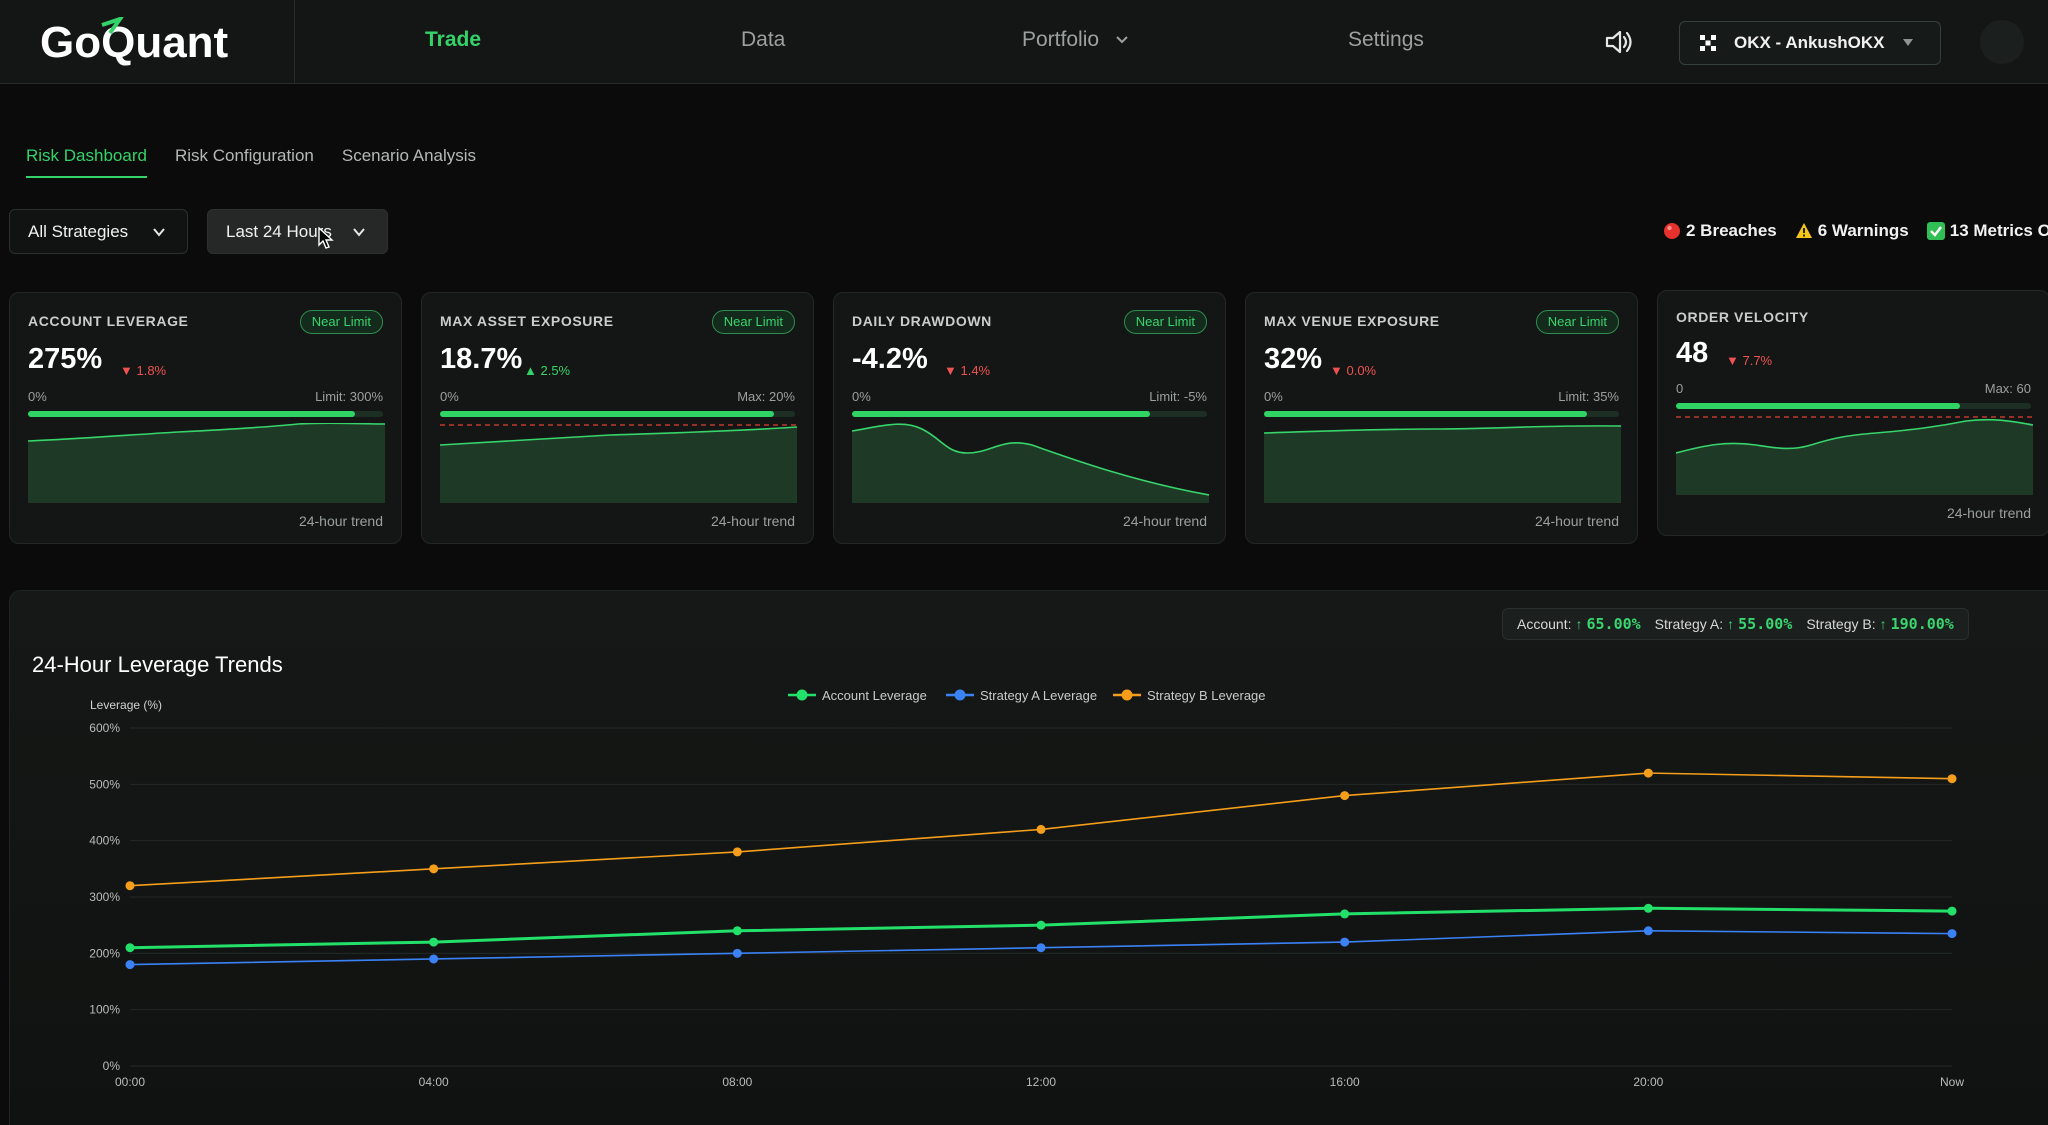 Image resolution: width=2048 pixels, height=1125 pixels. What do you see at coordinates (1852, 231) in the screenshot?
I see `warnings-status: 6 Warnings` at bounding box center [1852, 231].